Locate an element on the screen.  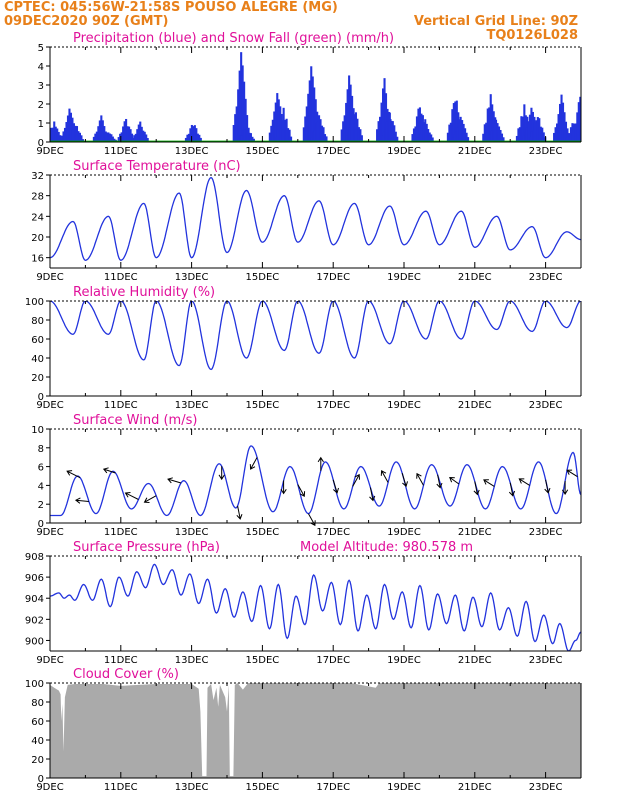
temp-marks is located at coordinates (315, 219).